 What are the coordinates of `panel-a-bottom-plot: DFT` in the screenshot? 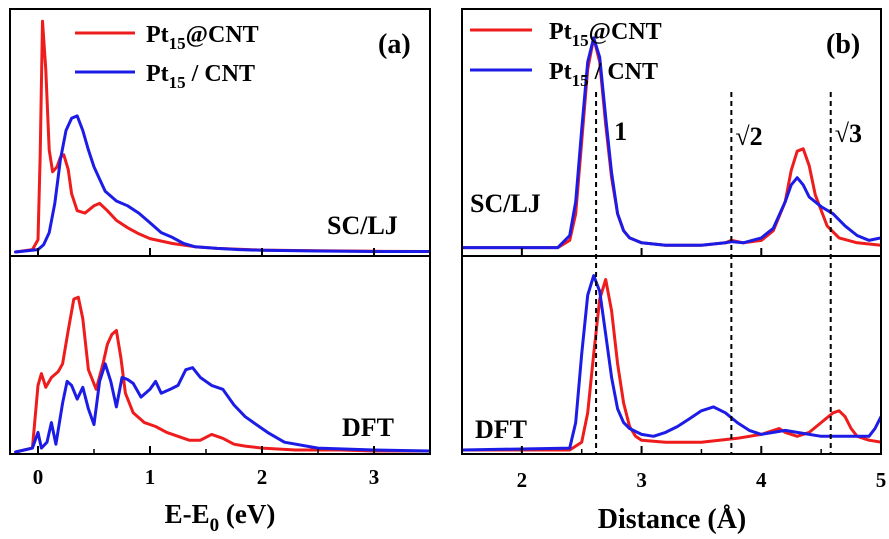 It's located at (222, 374).